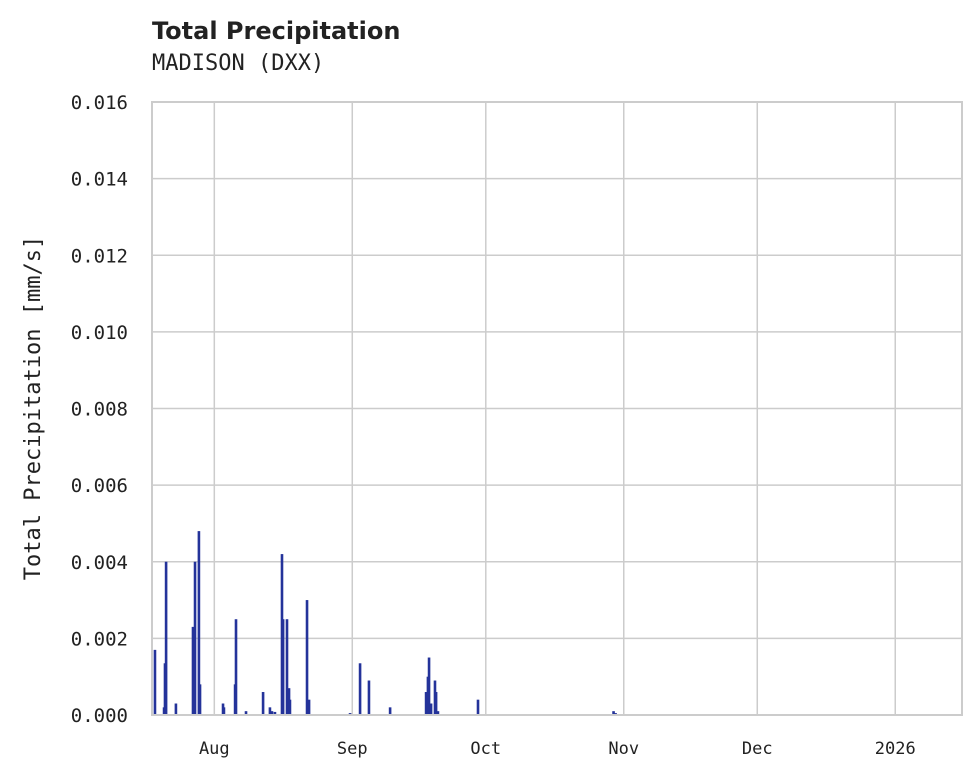 The width and height of the screenshot is (980, 780). I want to click on chart-subtitle: MADISON (DXX), so click(238, 63).